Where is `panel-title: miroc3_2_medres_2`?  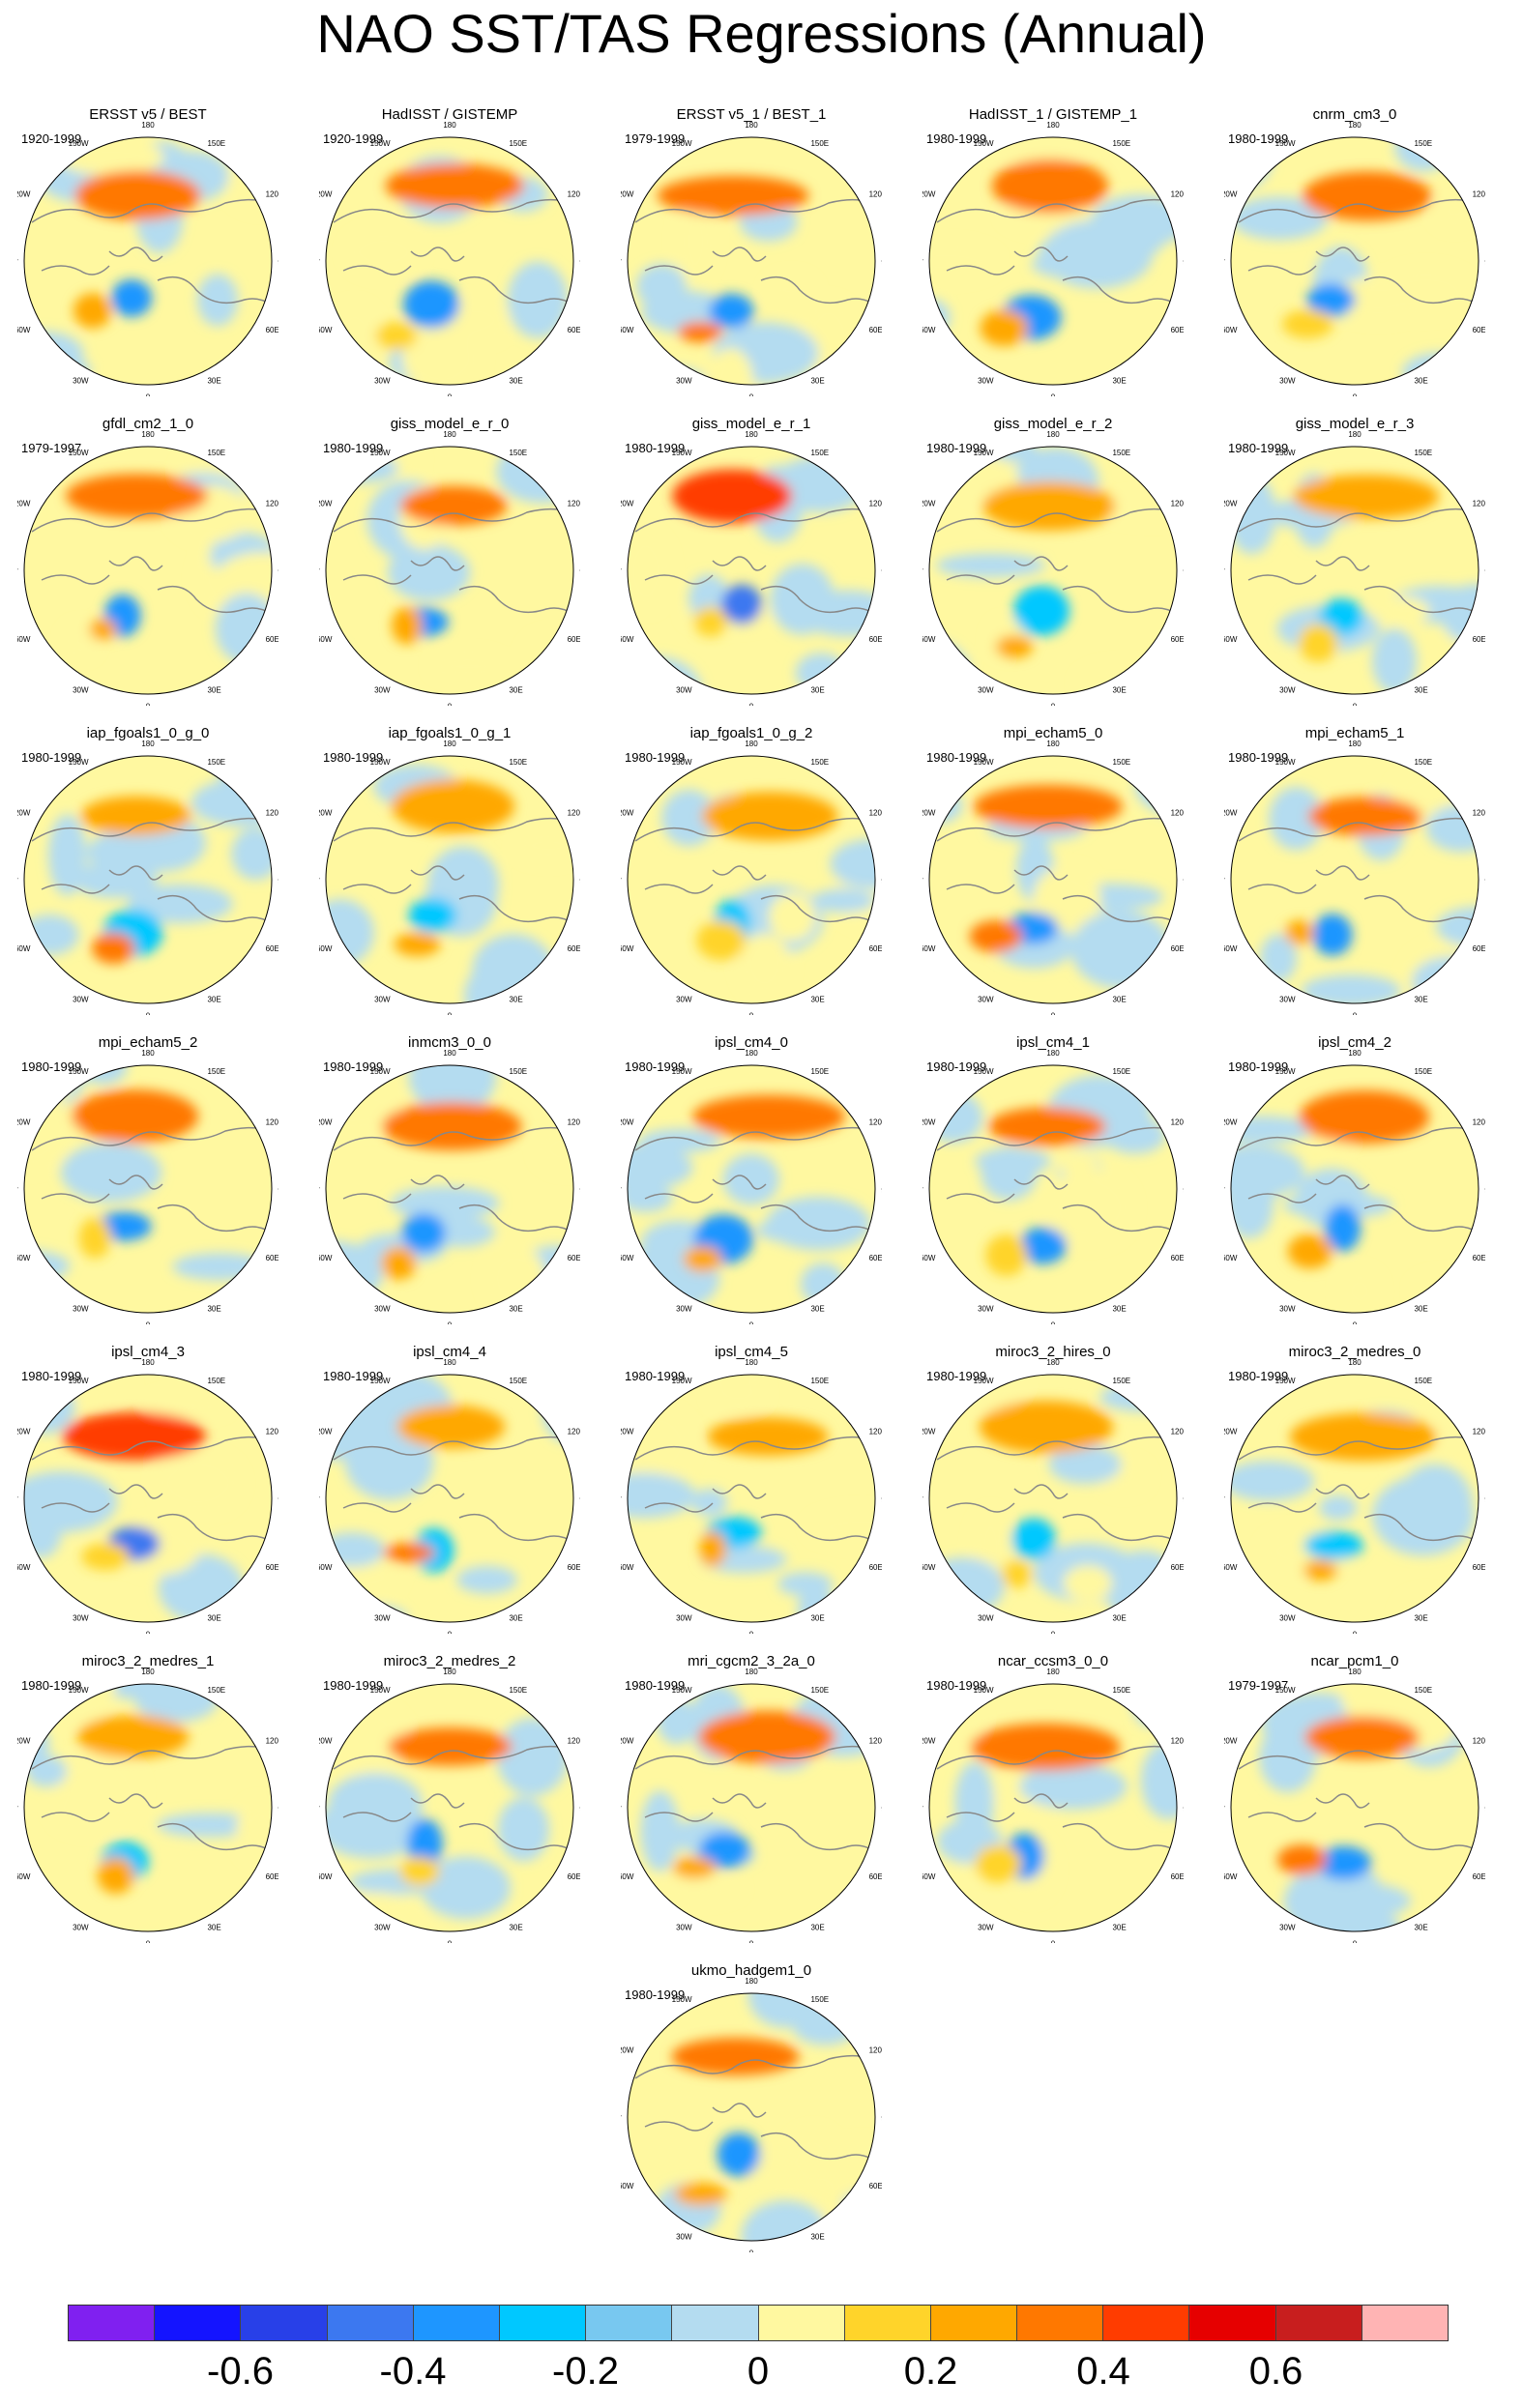
panel-title: miroc3_2_medres_2 is located at coordinates (449, 1661).